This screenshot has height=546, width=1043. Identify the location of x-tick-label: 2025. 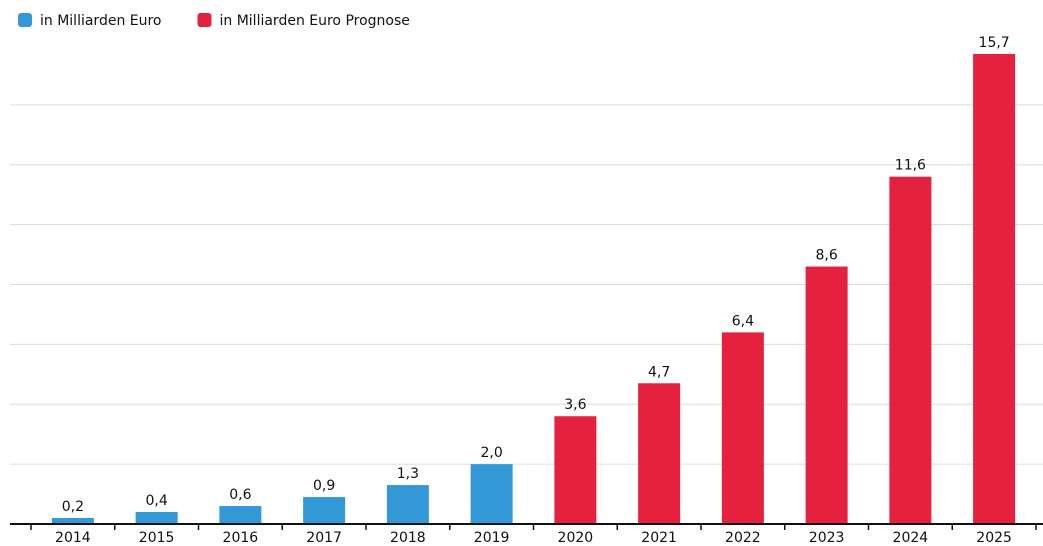
(994, 538).